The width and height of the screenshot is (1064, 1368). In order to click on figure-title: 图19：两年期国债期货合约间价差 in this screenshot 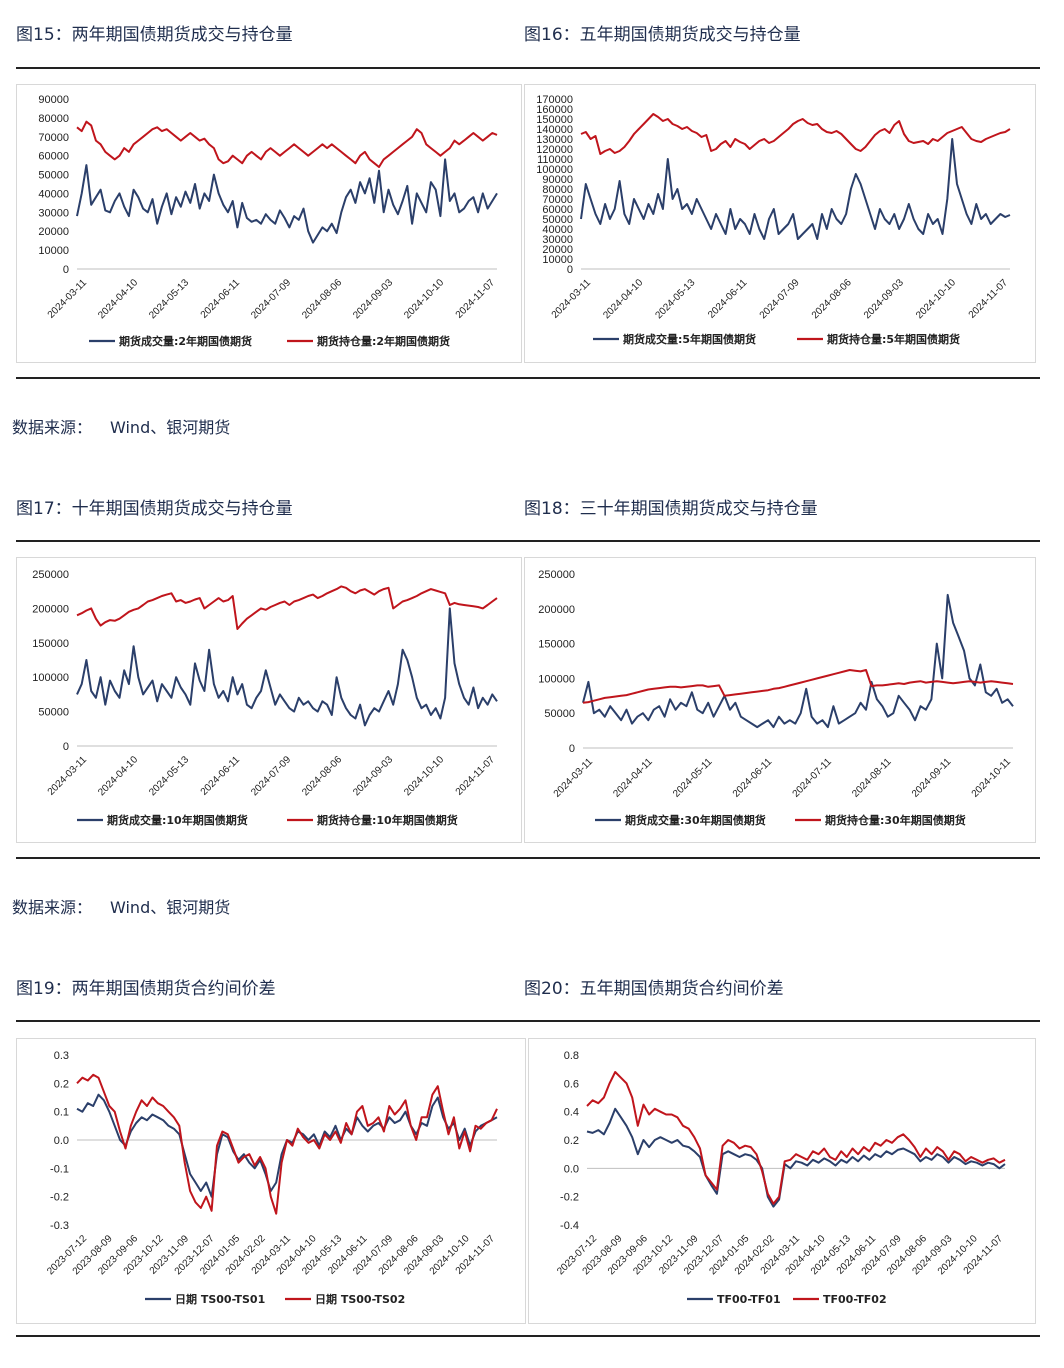, I will do `click(146, 989)`.